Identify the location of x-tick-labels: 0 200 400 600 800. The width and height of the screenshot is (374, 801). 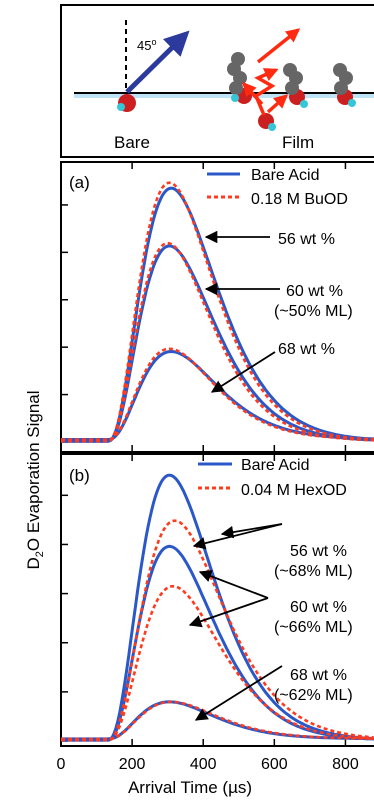
(208, 764).